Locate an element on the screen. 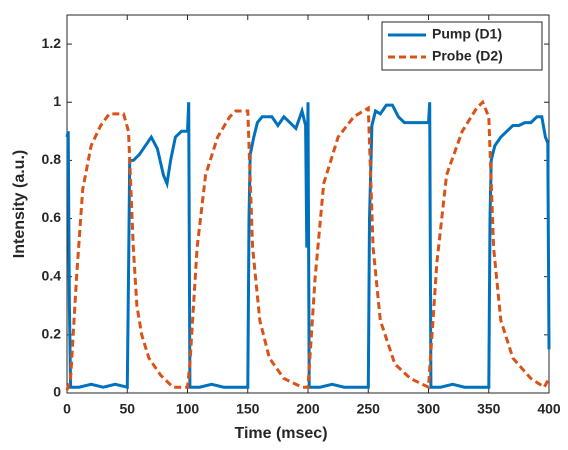 This screenshot has width=568, height=450. legend-box is located at coordinates (462, 46).